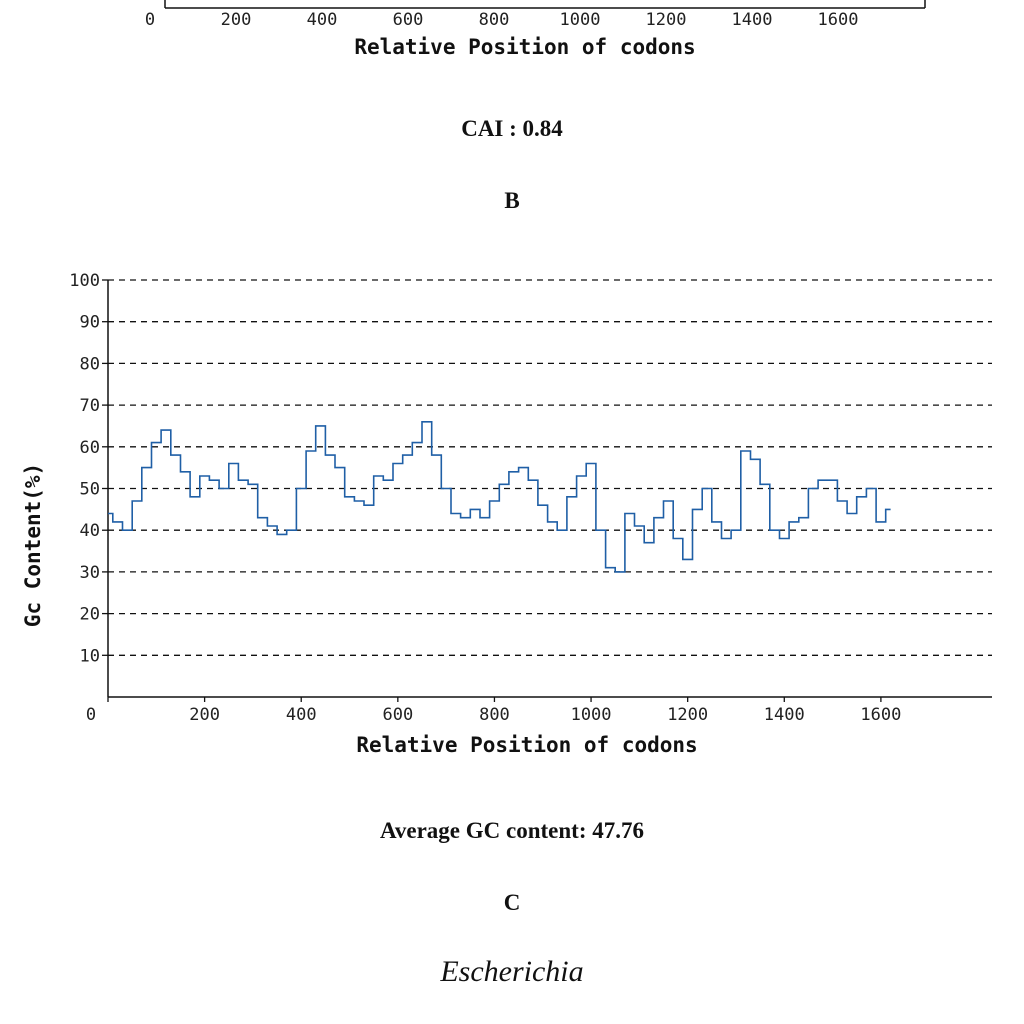 This screenshot has width=1024, height=1024. I want to click on gc-chart-y-axis-label: Gc Content(%), so click(33, 545).